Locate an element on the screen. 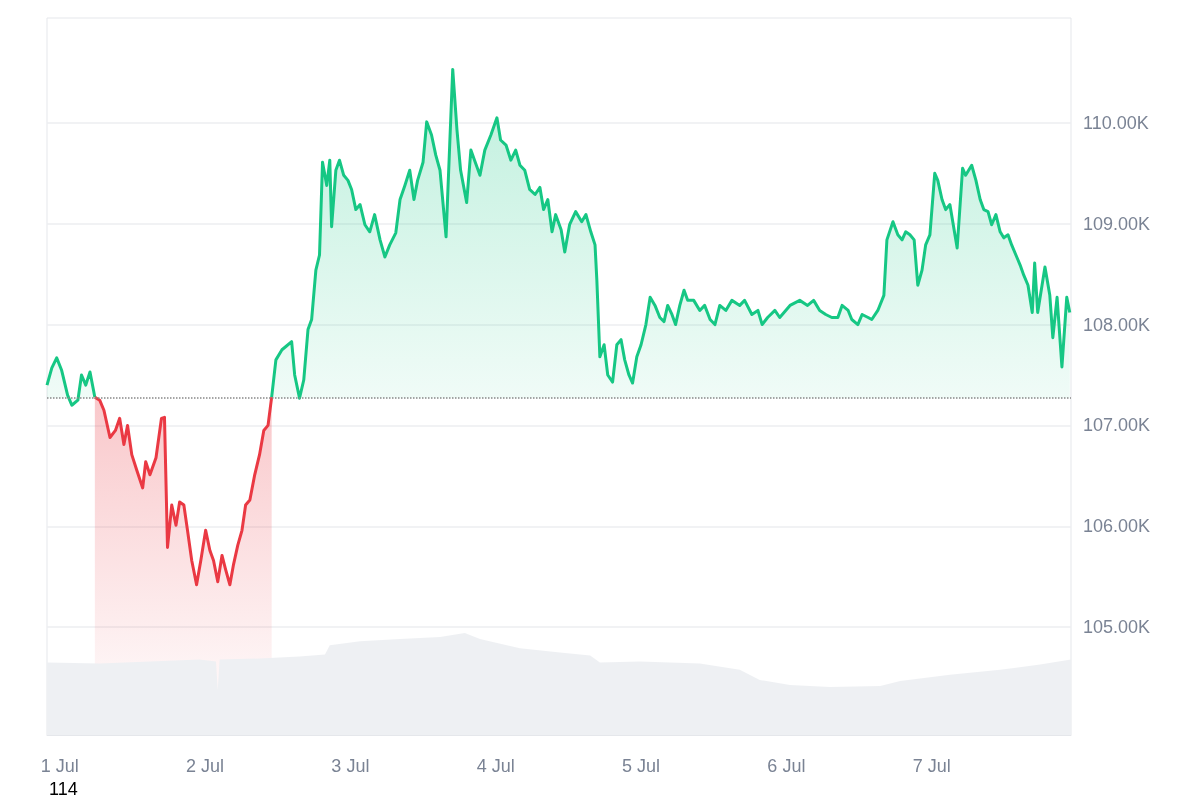  x-tick-label: 1 Jul is located at coordinates (59, 766).